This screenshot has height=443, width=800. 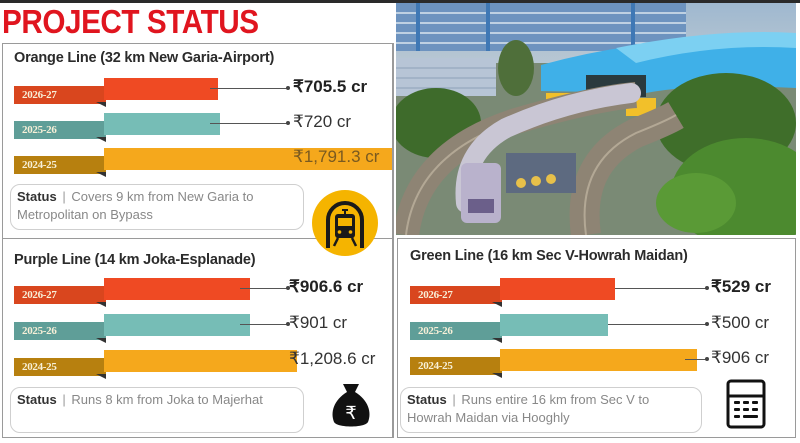 I want to click on value-label: ₹906.6 cr, so click(x=326, y=286).